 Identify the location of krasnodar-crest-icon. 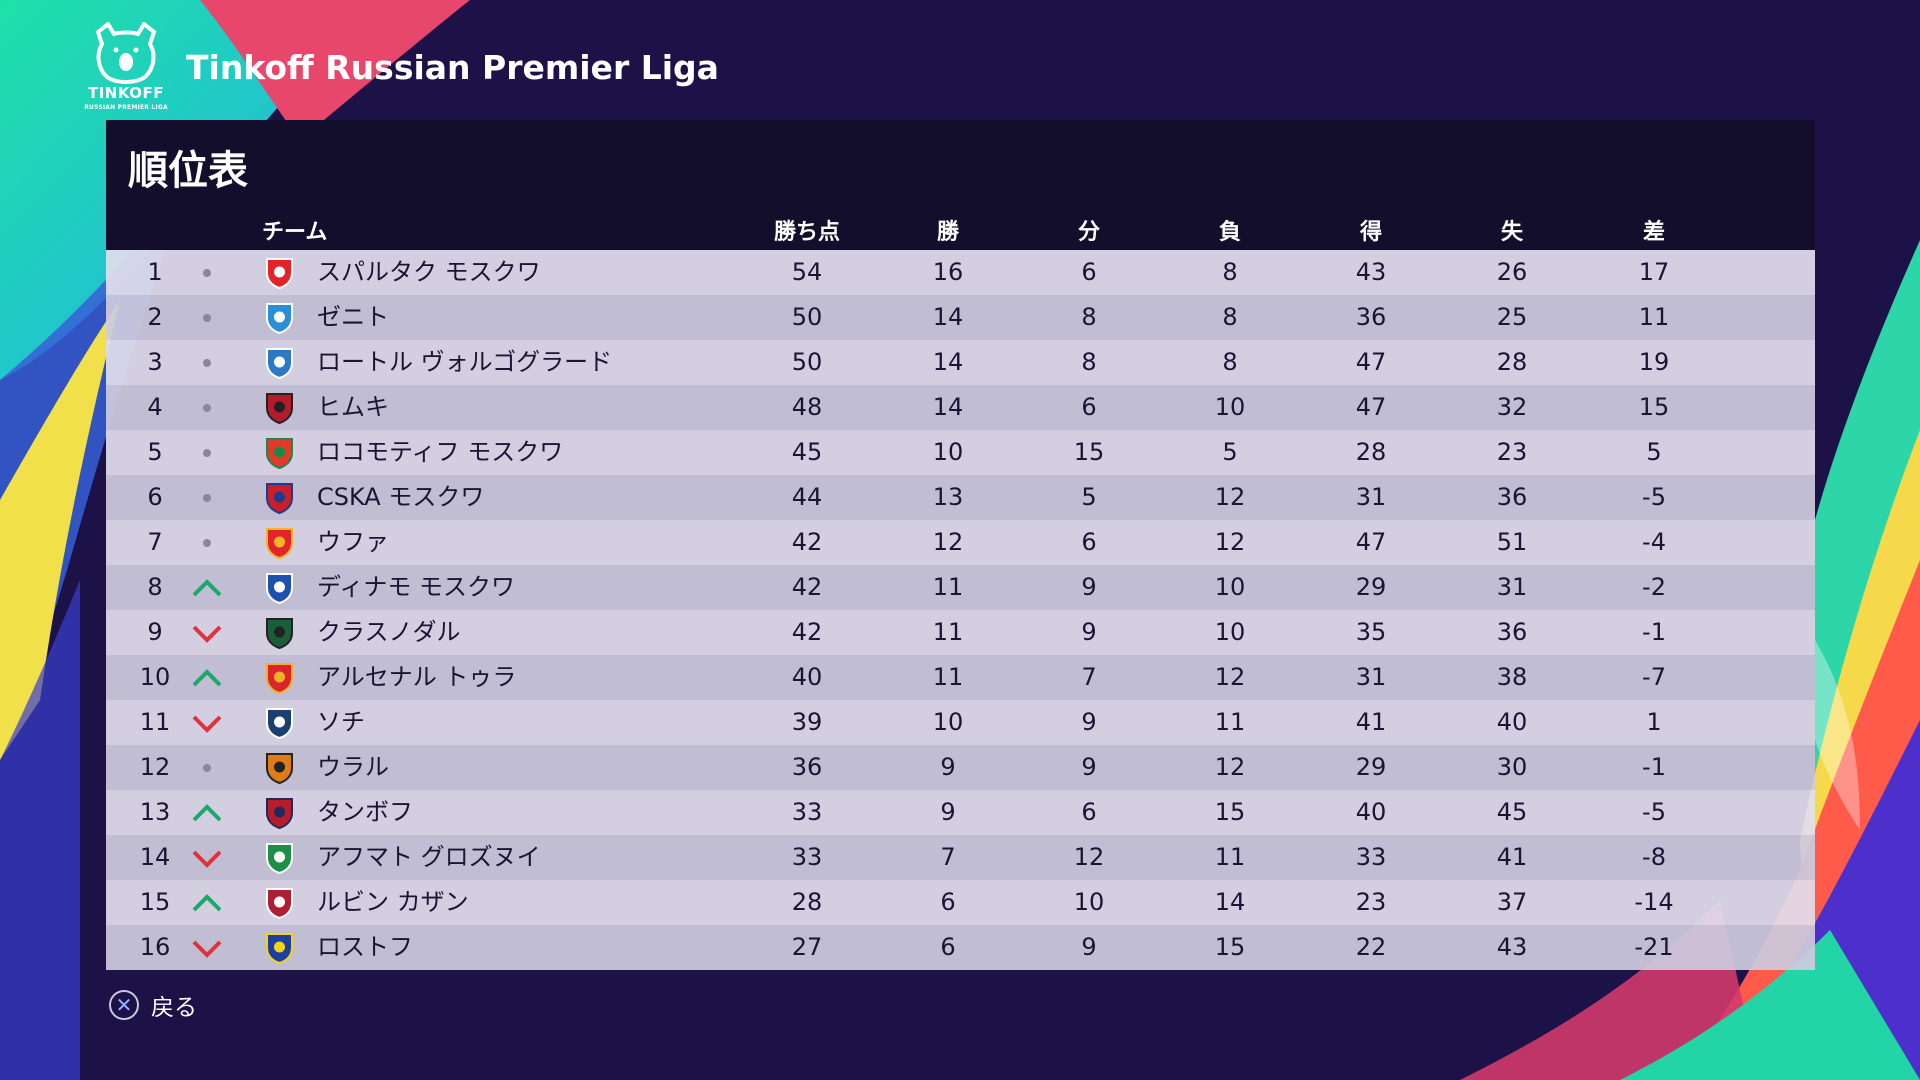
(279, 634).